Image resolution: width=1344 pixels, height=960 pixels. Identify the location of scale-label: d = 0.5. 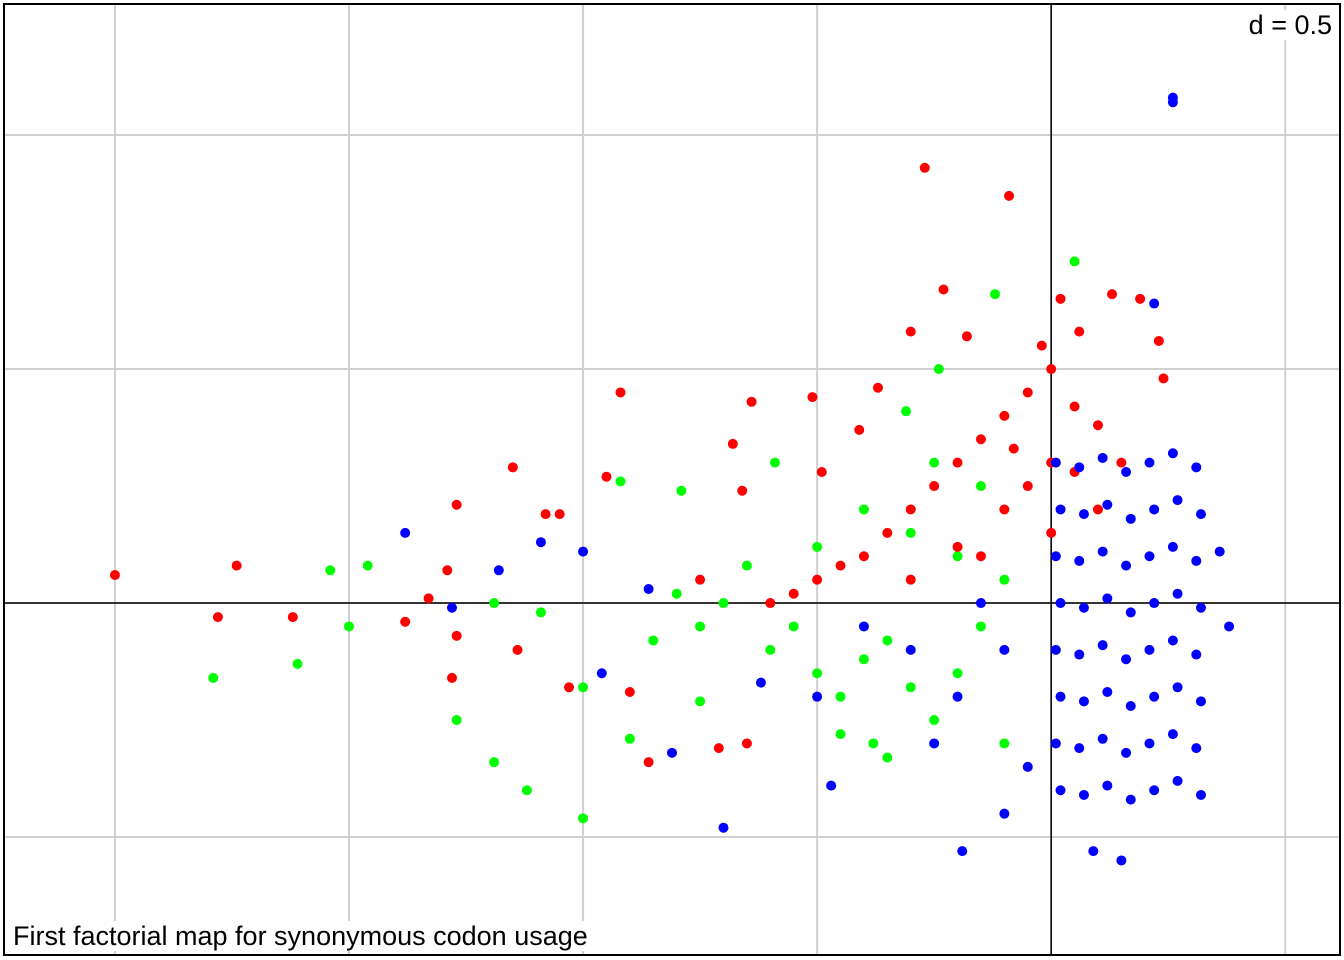
(1290, 25).